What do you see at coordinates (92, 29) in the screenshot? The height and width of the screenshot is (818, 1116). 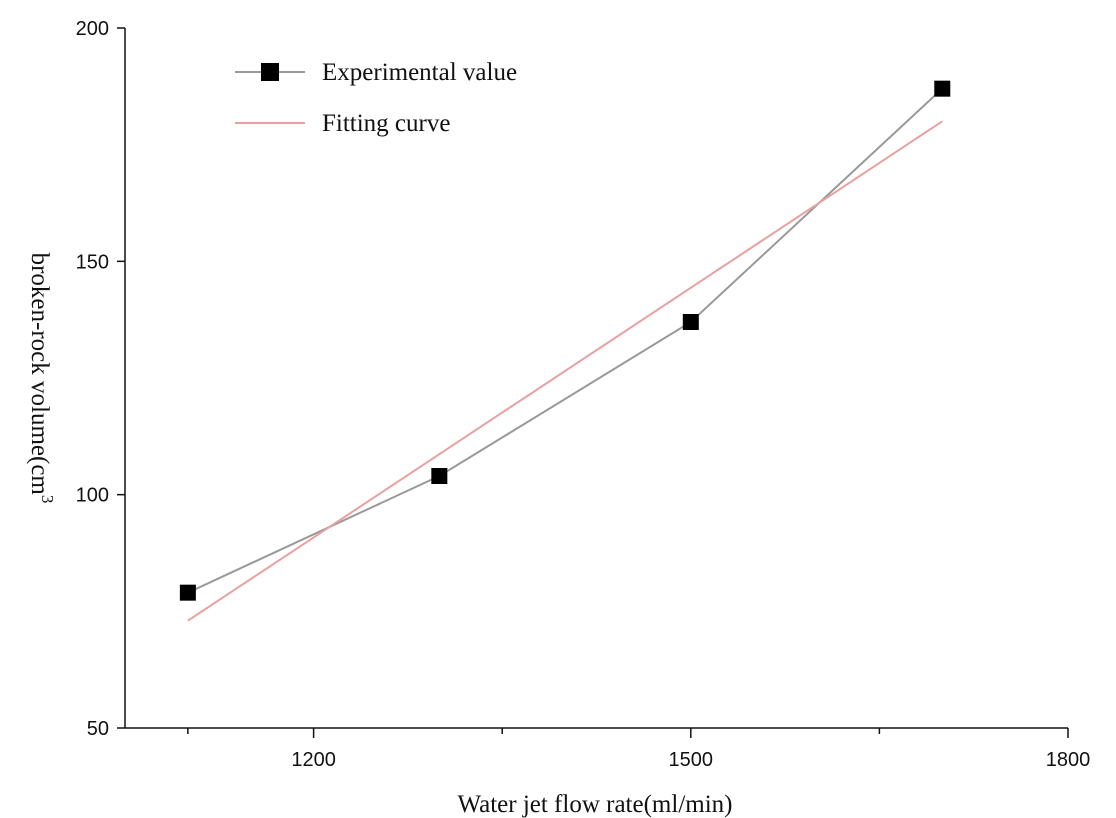 I see `y-tick-label: 200` at bounding box center [92, 29].